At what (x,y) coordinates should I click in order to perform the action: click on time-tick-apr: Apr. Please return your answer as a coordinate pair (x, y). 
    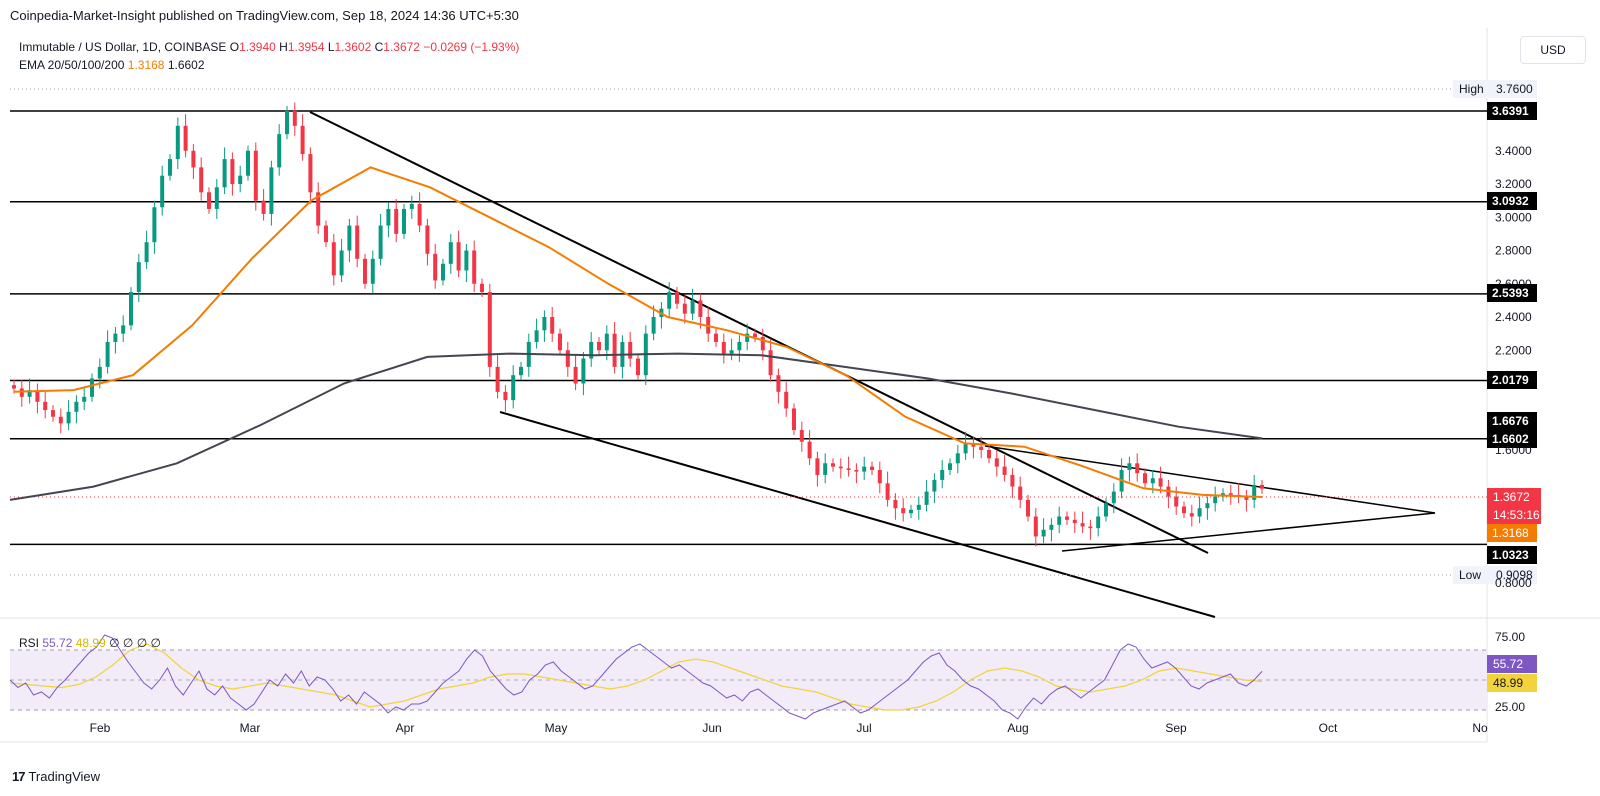
    Looking at the image, I should click on (405, 728).